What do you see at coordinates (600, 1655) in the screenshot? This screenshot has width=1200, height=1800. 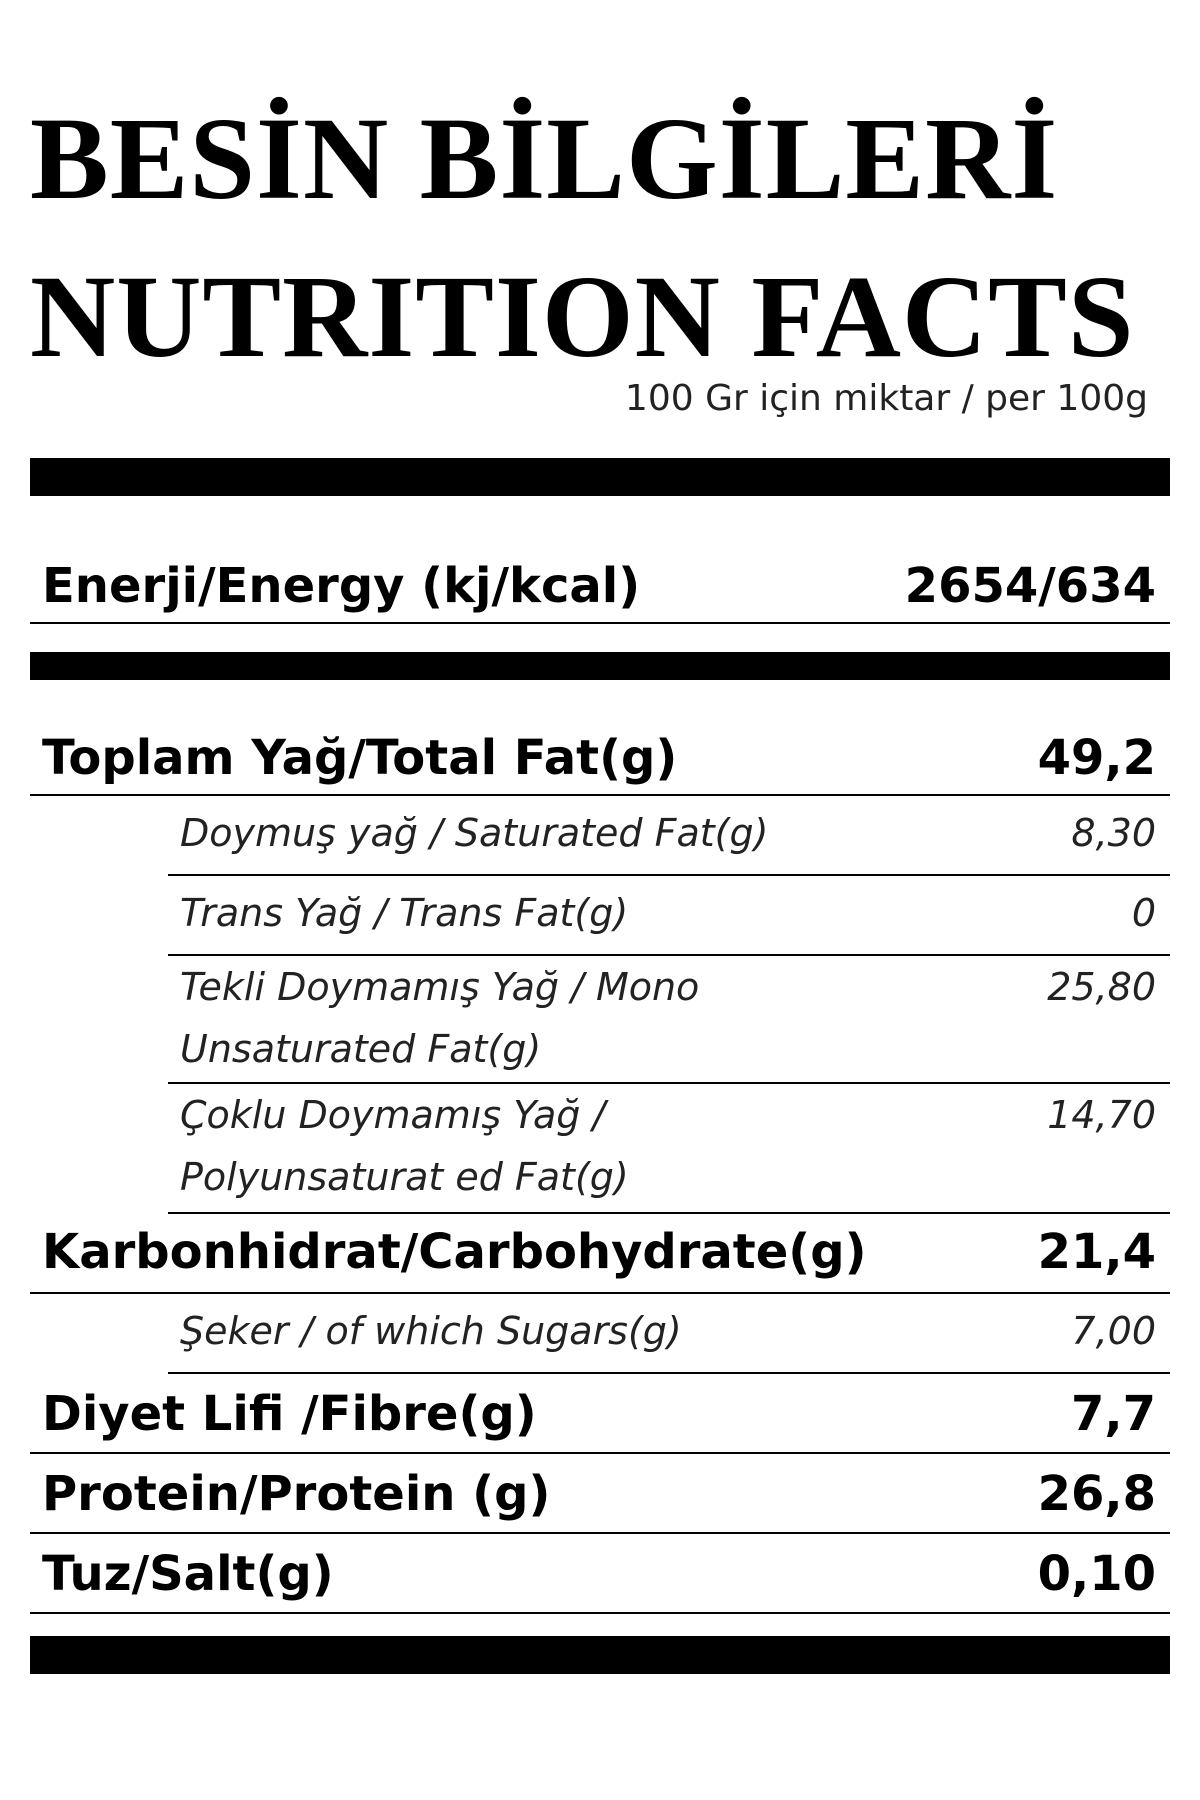 I see `divider-bar-bottom` at bounding box center [600, 1655].